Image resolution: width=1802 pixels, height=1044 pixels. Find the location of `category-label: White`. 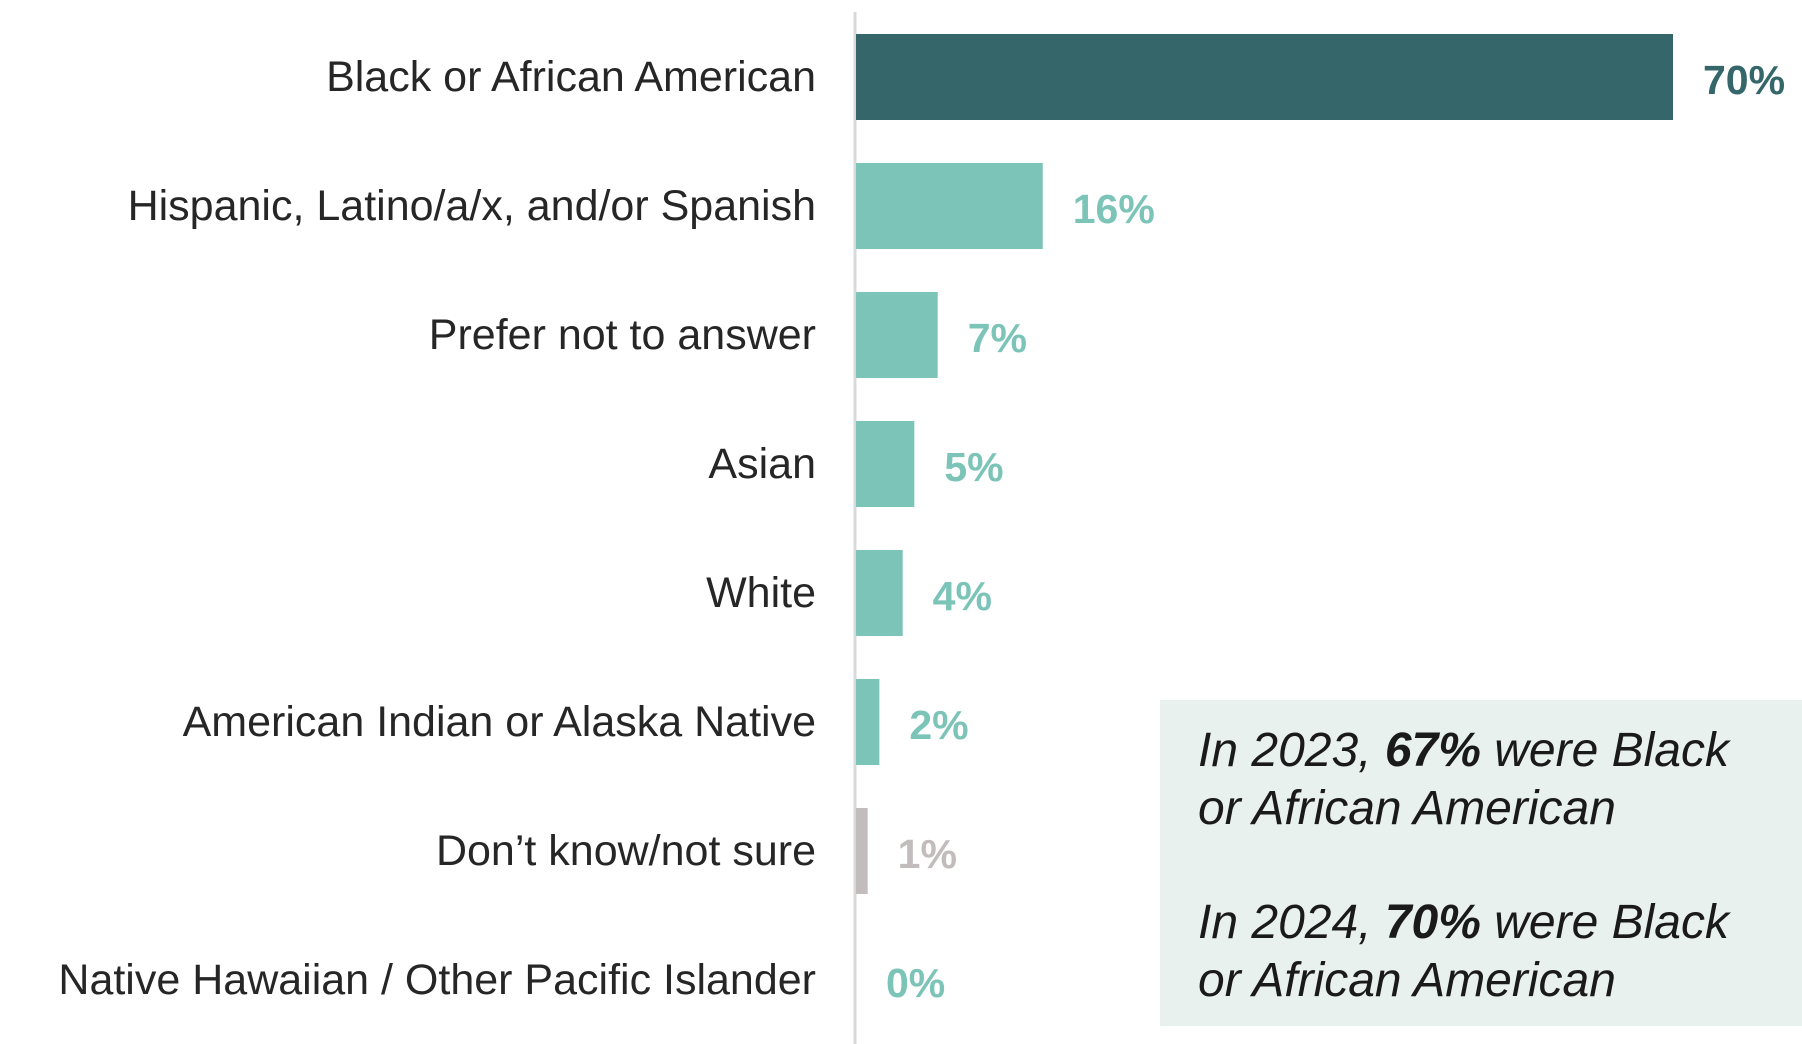

category-label: White is located at coordinates (761, 593).